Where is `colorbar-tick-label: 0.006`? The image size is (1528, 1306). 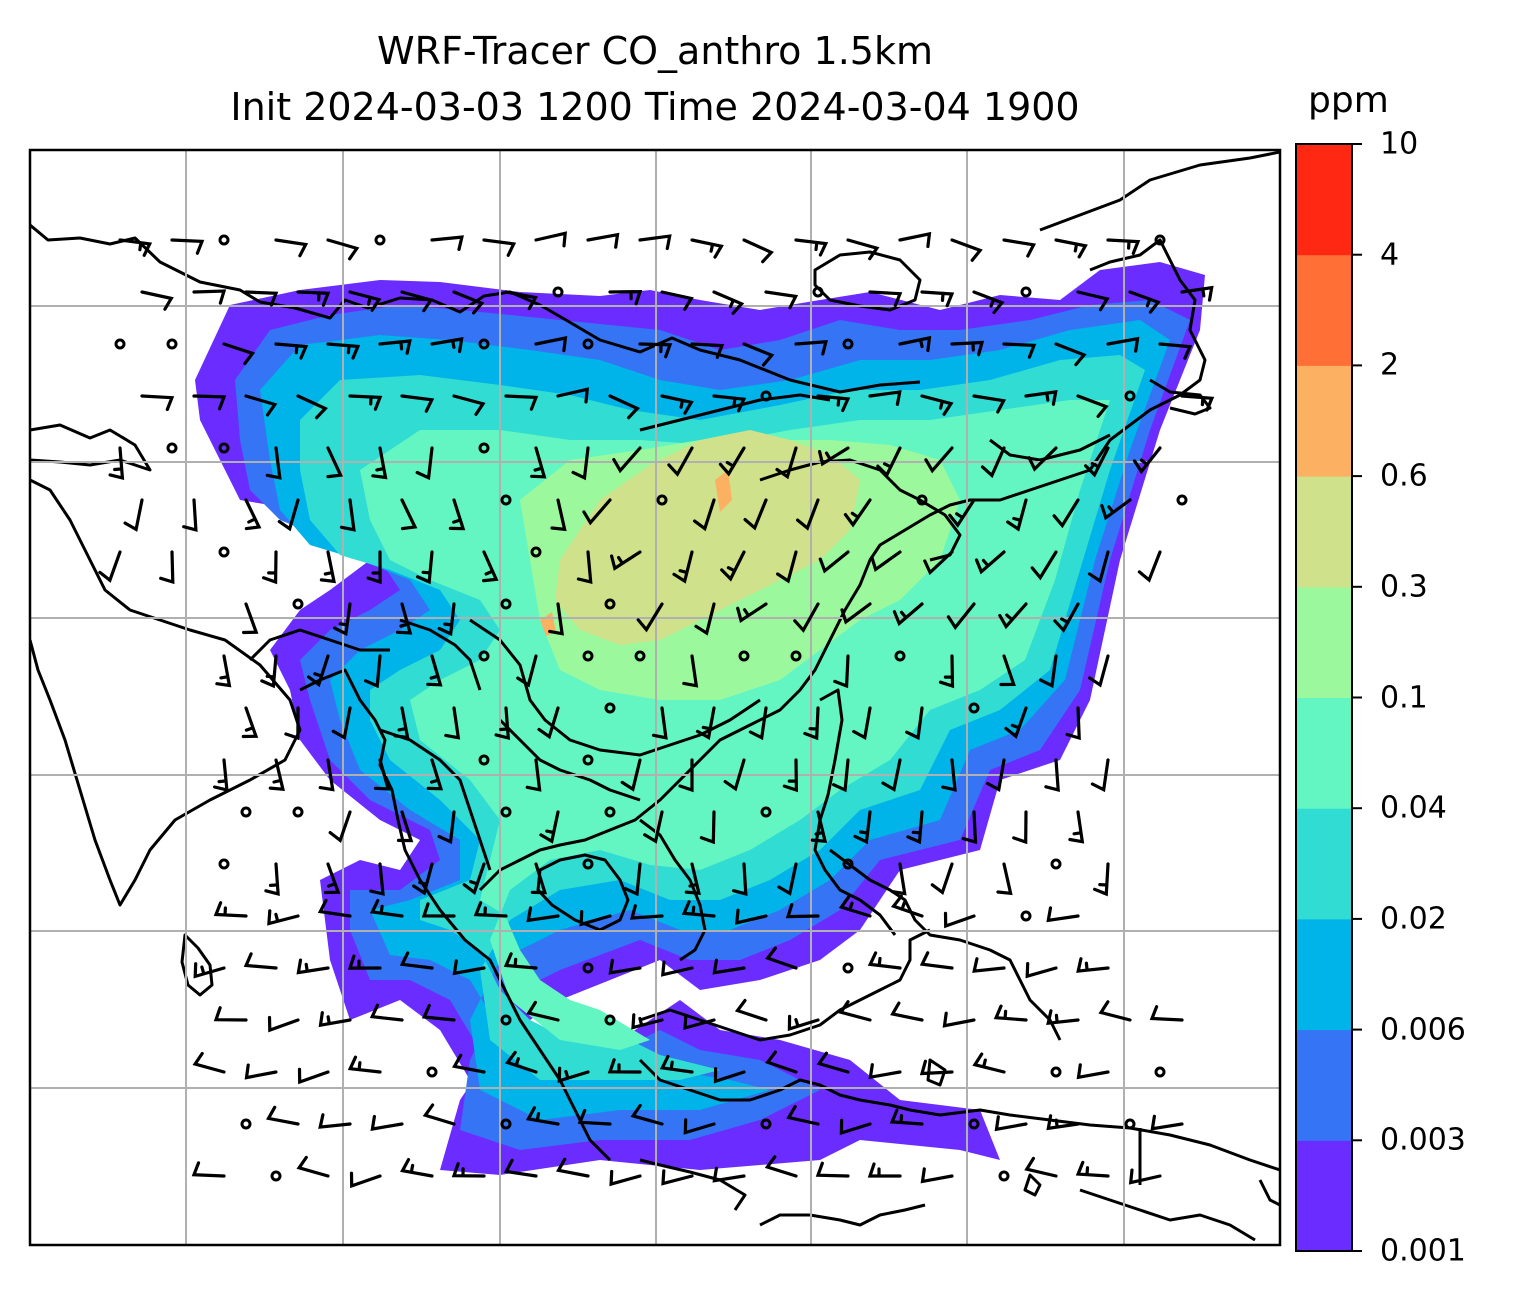
colorbar-tick-label: 0.006 is located at coordinates (1423, 1030).